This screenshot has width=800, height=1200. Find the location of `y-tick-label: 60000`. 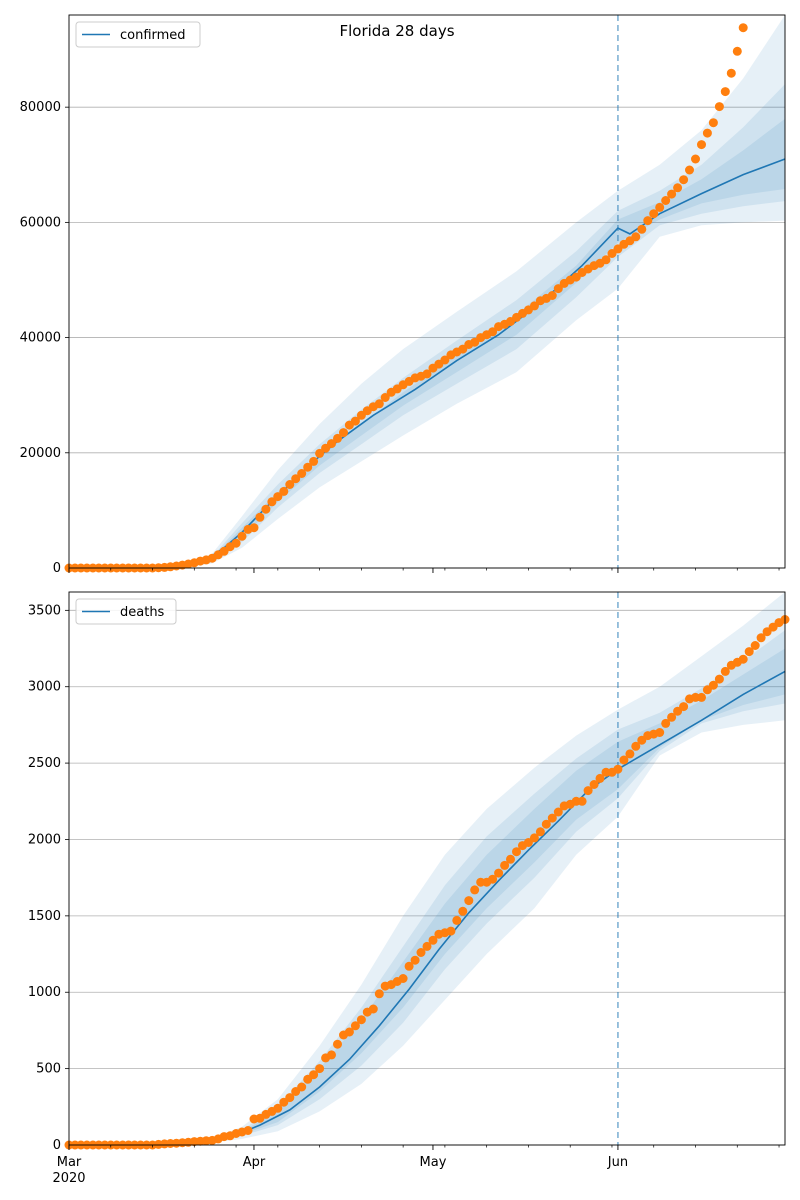

y-tick-label: 60000 is located at coordinates (40, 222).